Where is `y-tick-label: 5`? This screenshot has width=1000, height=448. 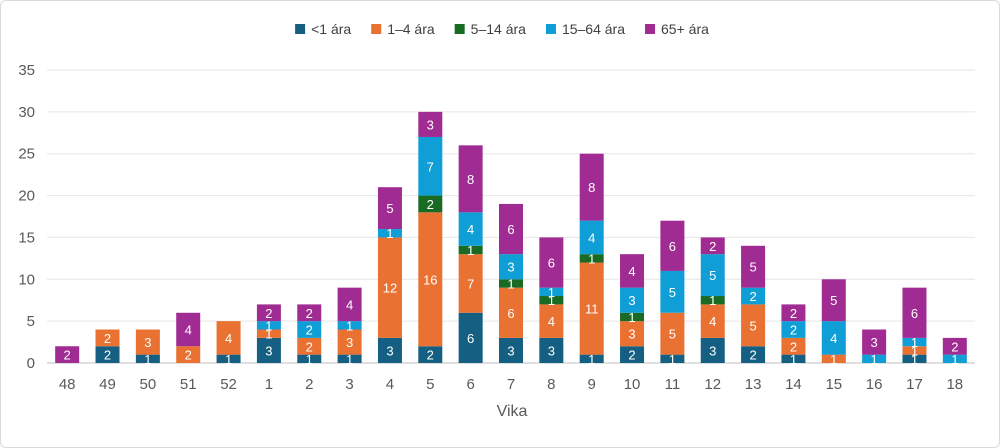
y-tick-label: 5 is located at coordinates (31, 321).